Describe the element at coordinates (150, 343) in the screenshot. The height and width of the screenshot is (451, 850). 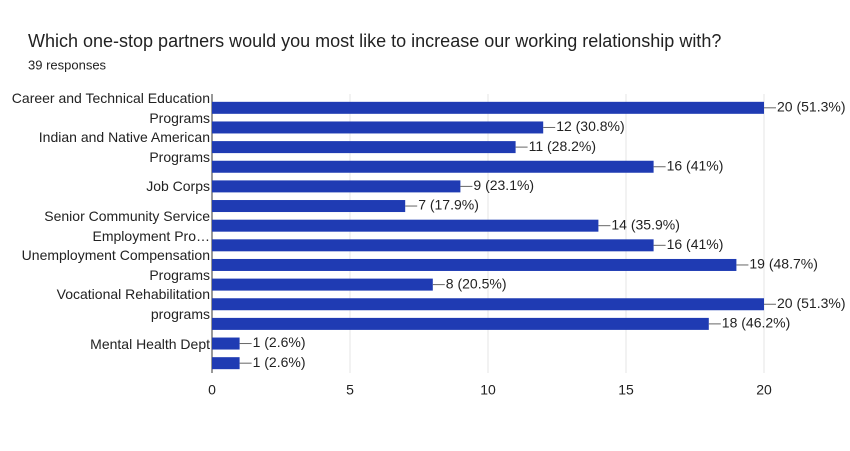
I see `y-tick-label: Mental Health Dept` at that location.